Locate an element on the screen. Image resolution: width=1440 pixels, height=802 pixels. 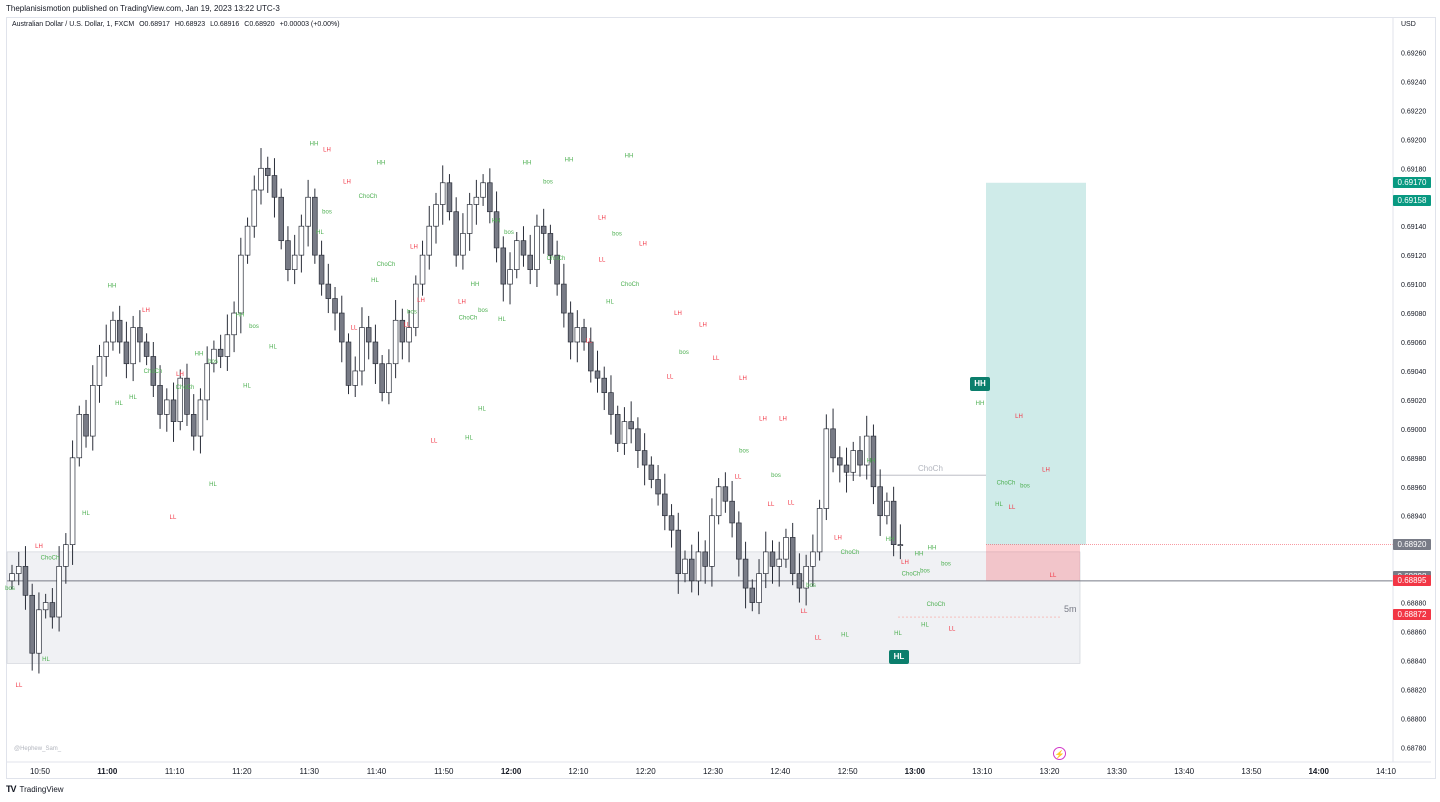
footer: TV TradingView is located at coordinates (35, 789).